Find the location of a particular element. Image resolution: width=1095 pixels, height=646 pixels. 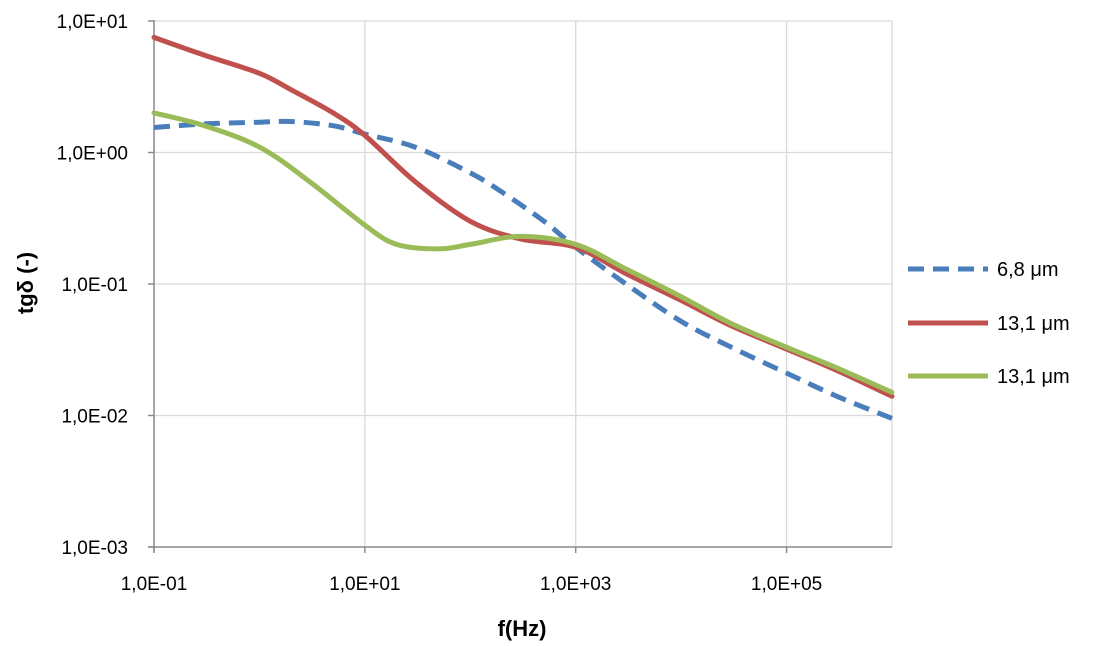

legend-label-2: 13,1 μm is located at coordinates (1033, 324).